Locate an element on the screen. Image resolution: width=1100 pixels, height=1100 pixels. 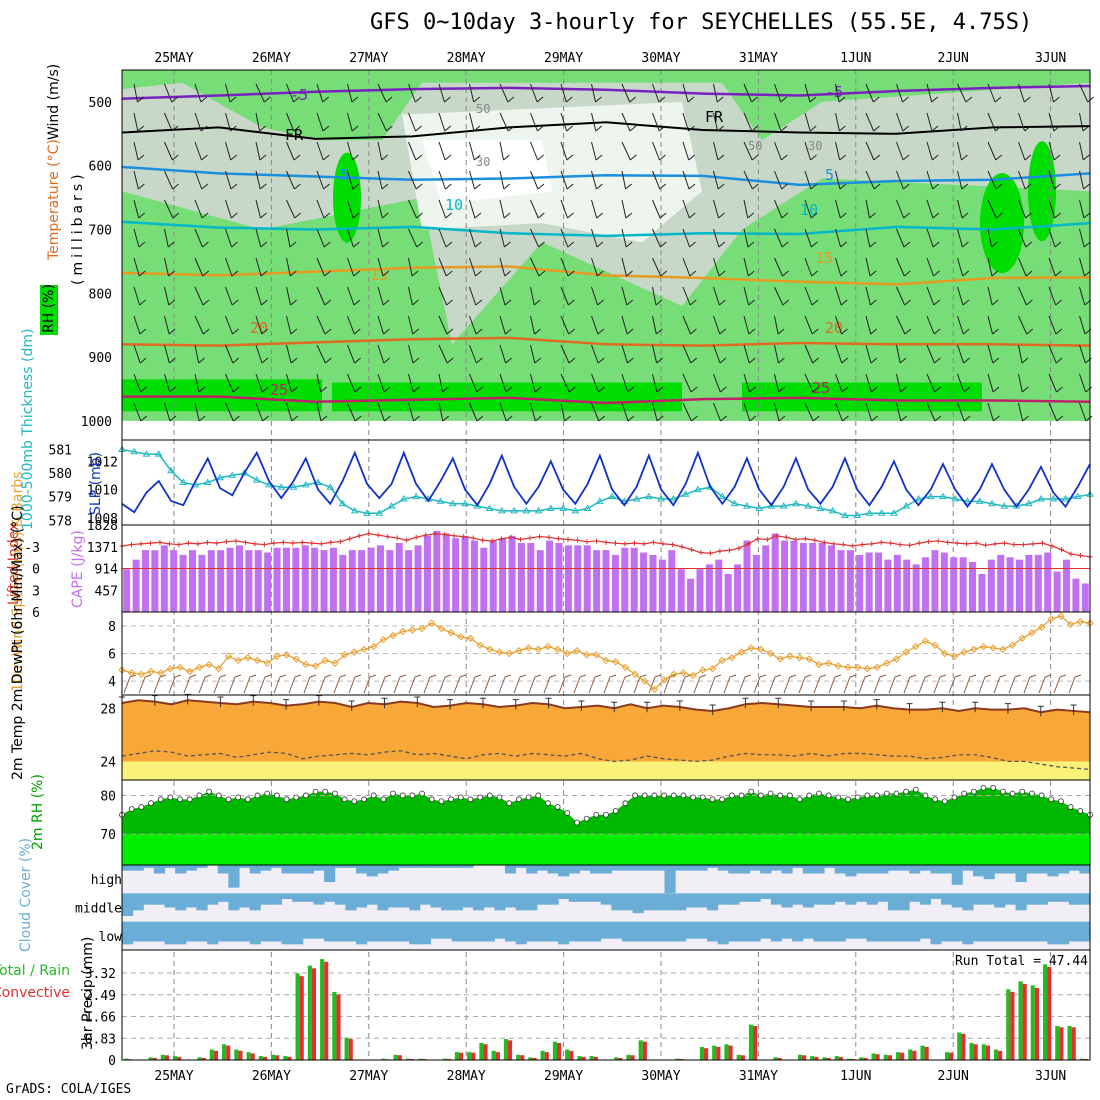
top-day-label: 1JUN is located at coordinates (855, 58).